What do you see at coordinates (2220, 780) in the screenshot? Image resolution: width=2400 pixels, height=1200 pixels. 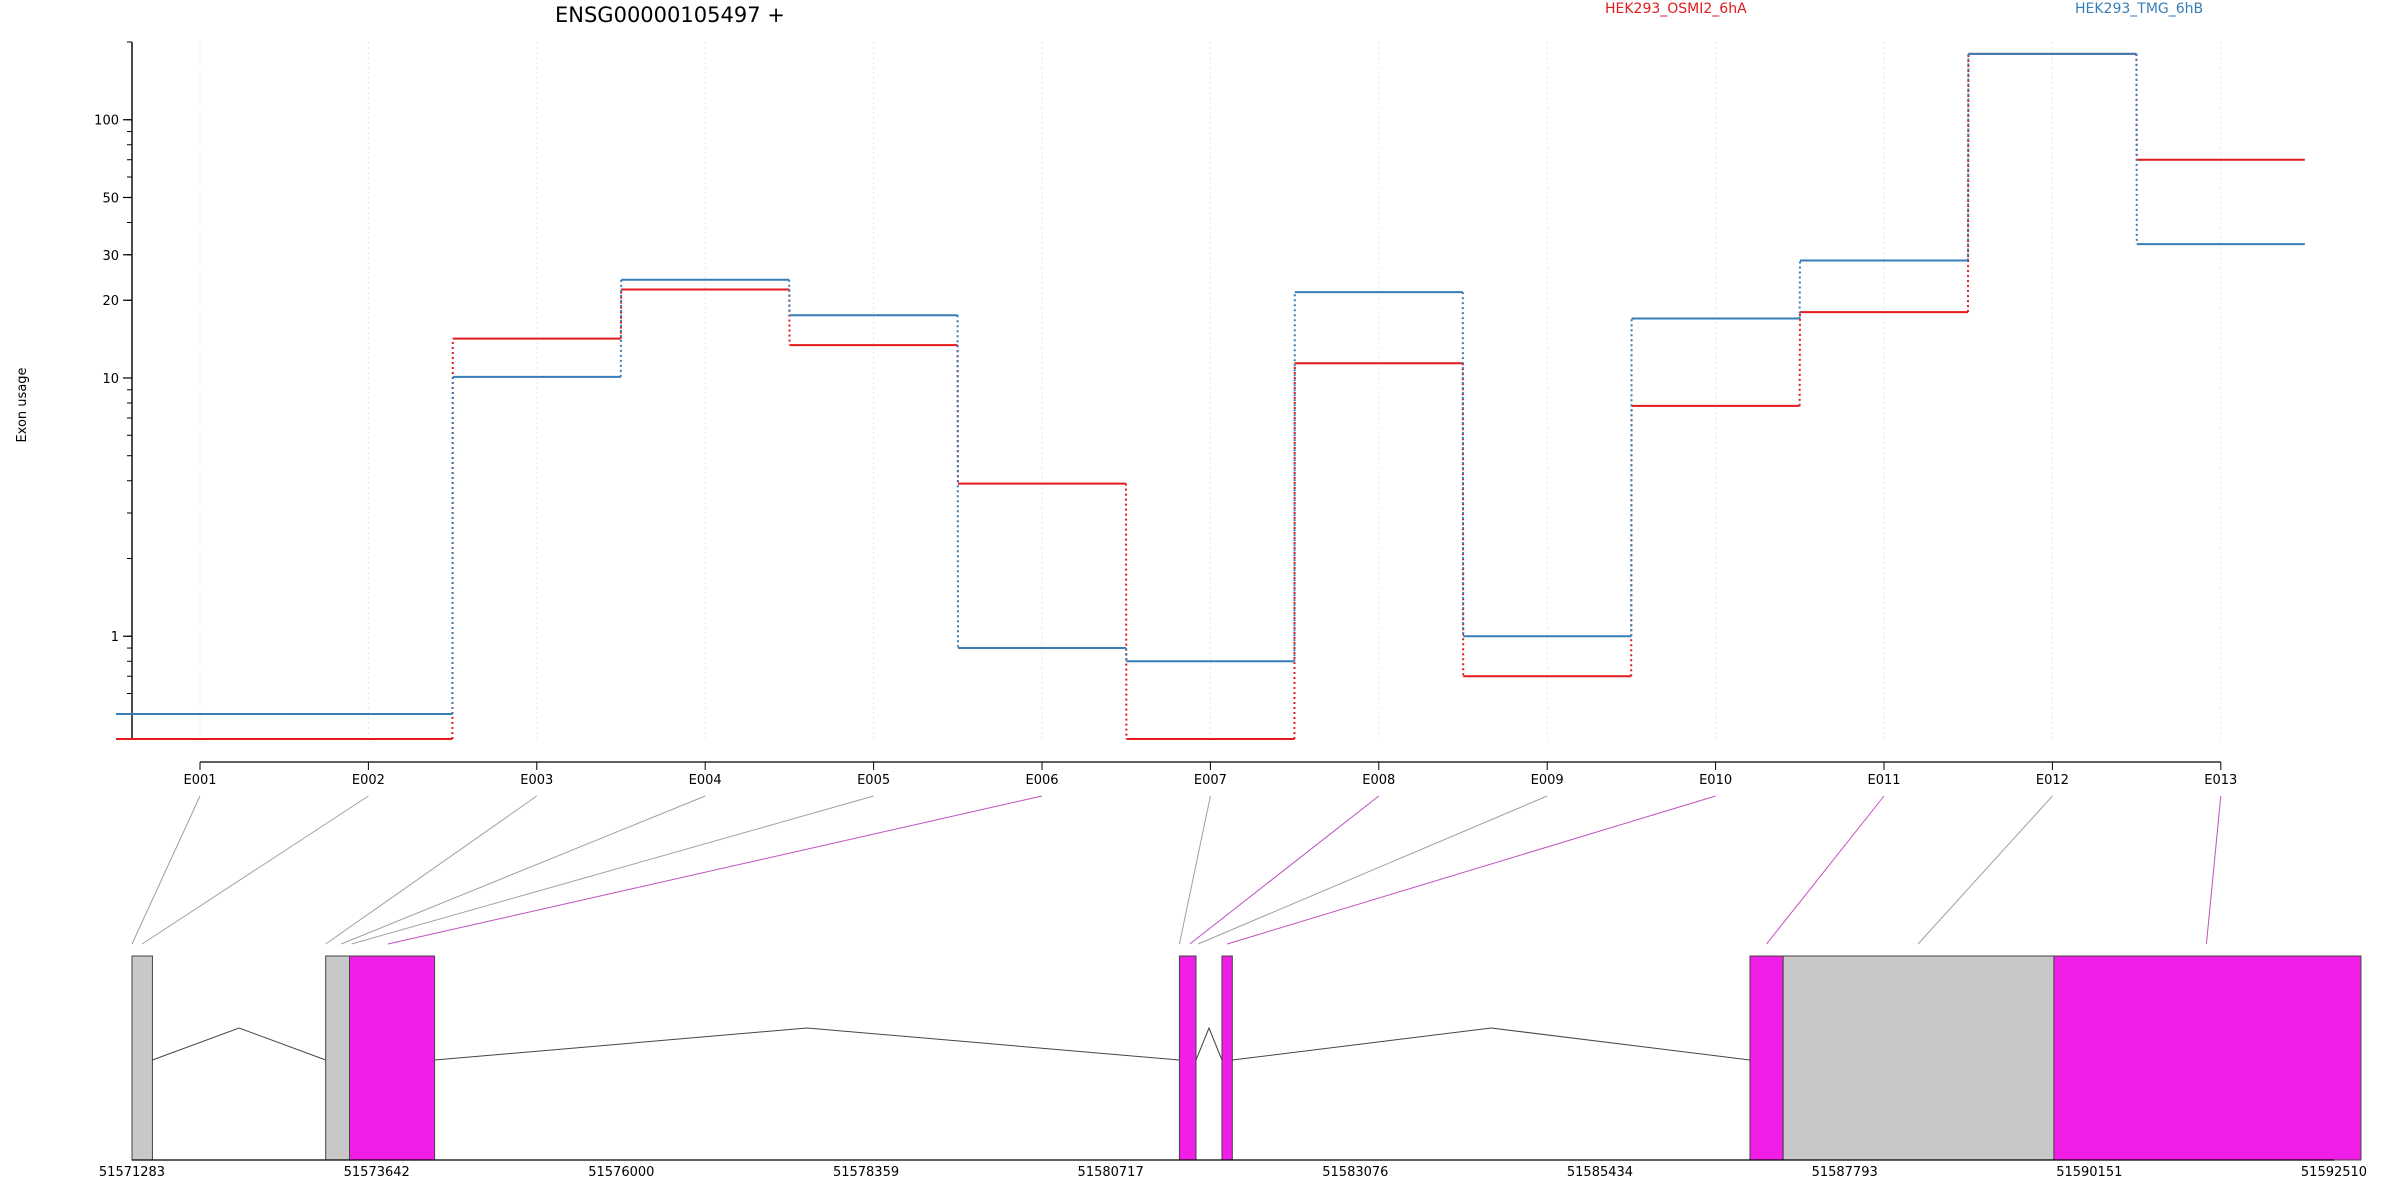 I see `x-tick-label: E013` at bounding box center [2220, 780].